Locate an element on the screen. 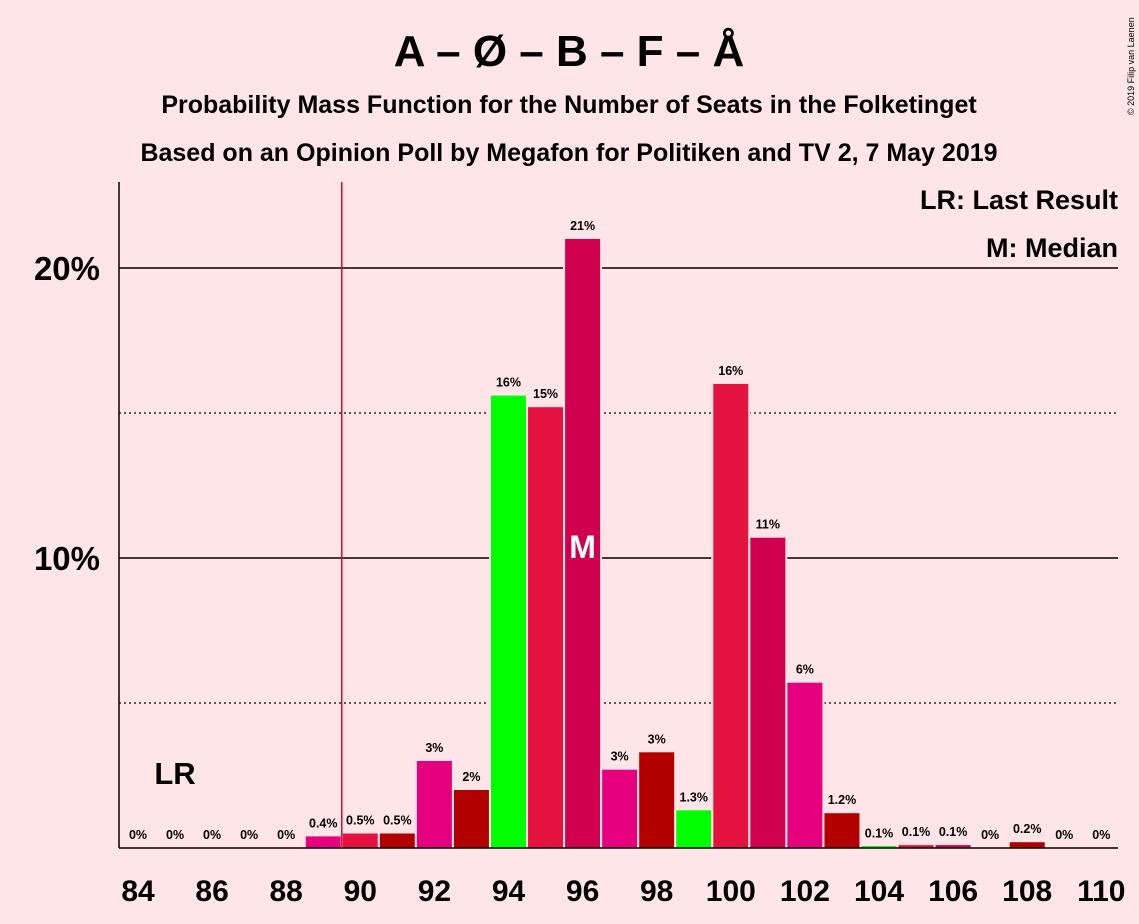  x-tick-label-106: 106 is located at coordinates (953, 891).